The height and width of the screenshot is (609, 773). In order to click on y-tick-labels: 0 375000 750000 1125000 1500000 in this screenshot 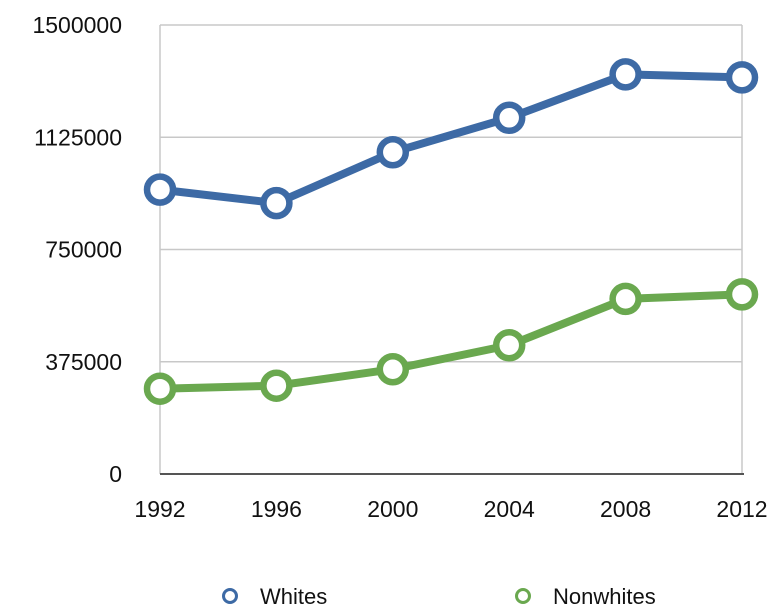, I will do `click(77, 249)`.